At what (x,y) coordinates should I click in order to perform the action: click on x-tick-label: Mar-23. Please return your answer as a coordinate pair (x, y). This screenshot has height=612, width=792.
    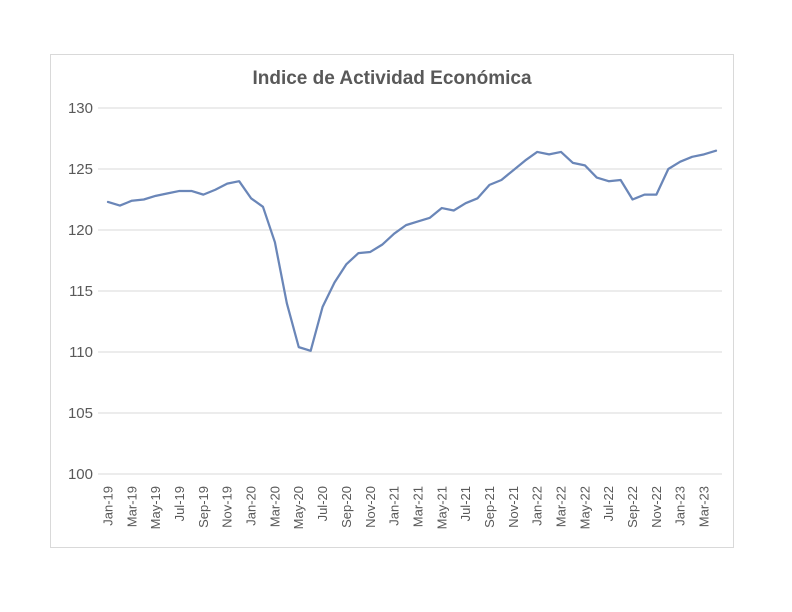
    Looking at the image, I should click on (704, 506).